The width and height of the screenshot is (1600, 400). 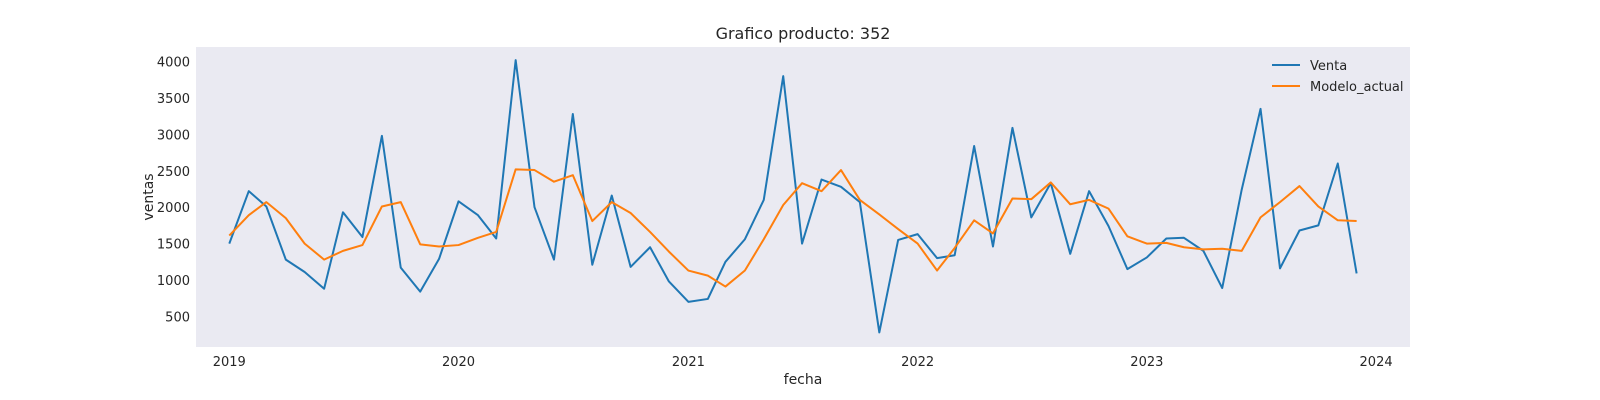 I want to click on legend: Venta Modelo_actual, so click(x=1338, y=77).